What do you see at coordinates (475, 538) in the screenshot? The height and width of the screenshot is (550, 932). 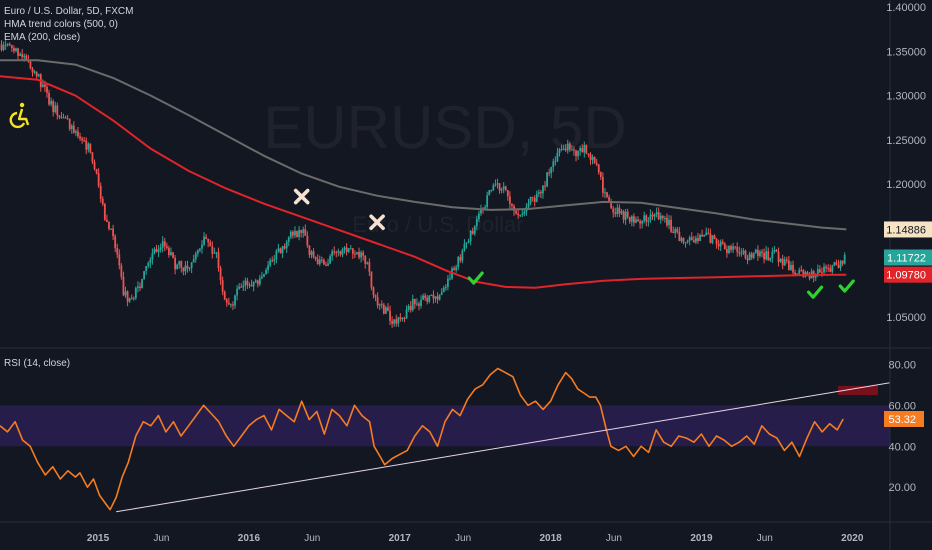 I see `time-axis: 2015 Jun 2016 Jun 2017 Jun 2018 Jun 2019 Jun 2020` at bounding box center [475, 538].